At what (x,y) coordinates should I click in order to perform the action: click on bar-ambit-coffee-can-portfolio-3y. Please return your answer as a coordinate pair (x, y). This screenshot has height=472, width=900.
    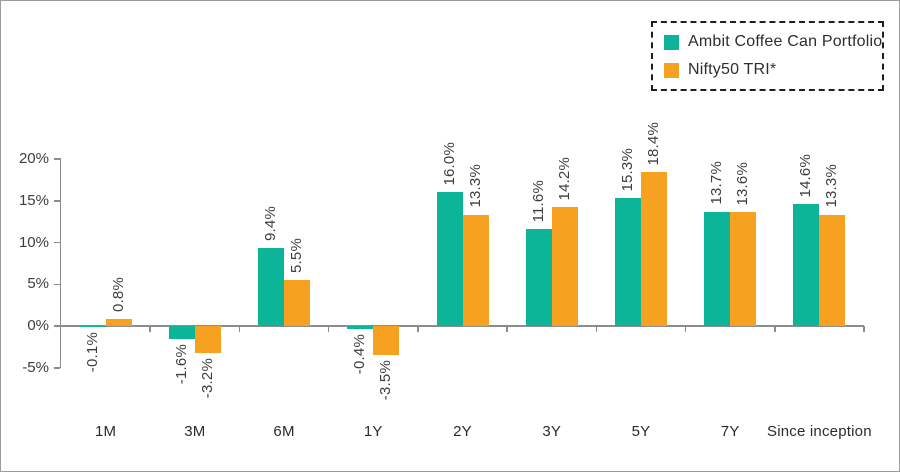
    Looking at the image, I should click on (538, 277).